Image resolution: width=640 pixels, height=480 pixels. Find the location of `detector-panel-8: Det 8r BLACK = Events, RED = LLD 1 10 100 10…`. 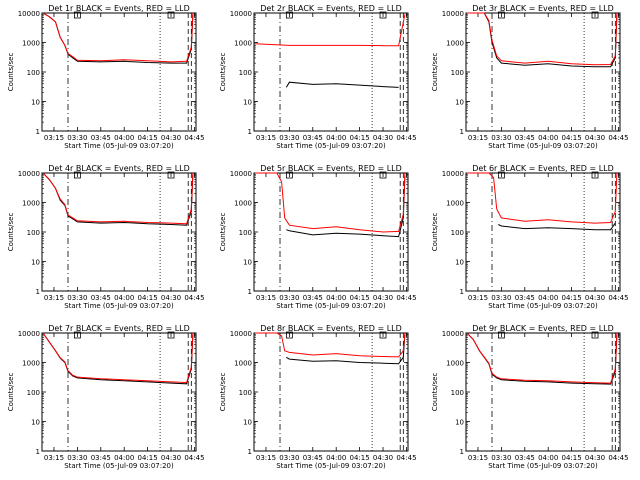

detector-panel-8: Det 8r BLACK = Events, RED = LLD 1 10 100 10… is located at coordinates (318, 397).